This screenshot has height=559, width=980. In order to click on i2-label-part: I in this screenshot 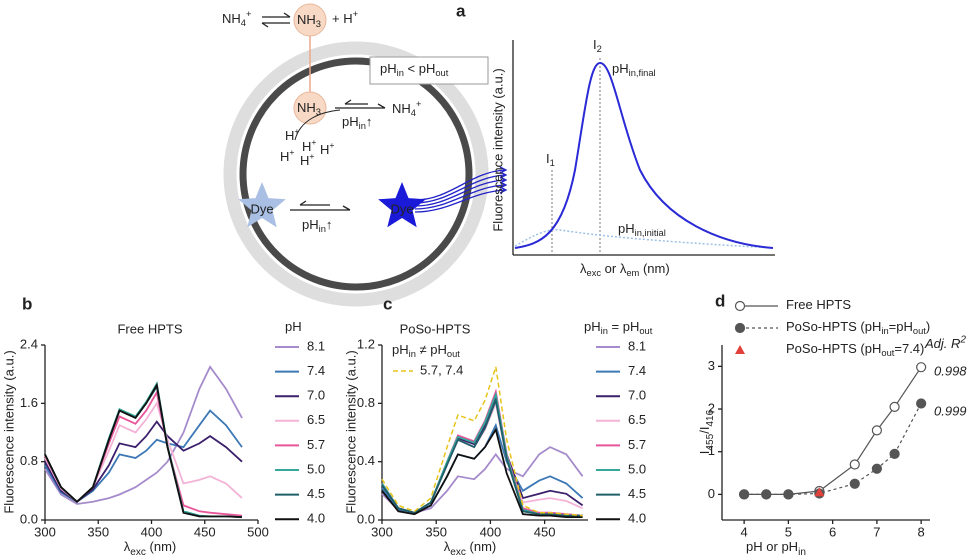, I will do `click(595, 44)`.